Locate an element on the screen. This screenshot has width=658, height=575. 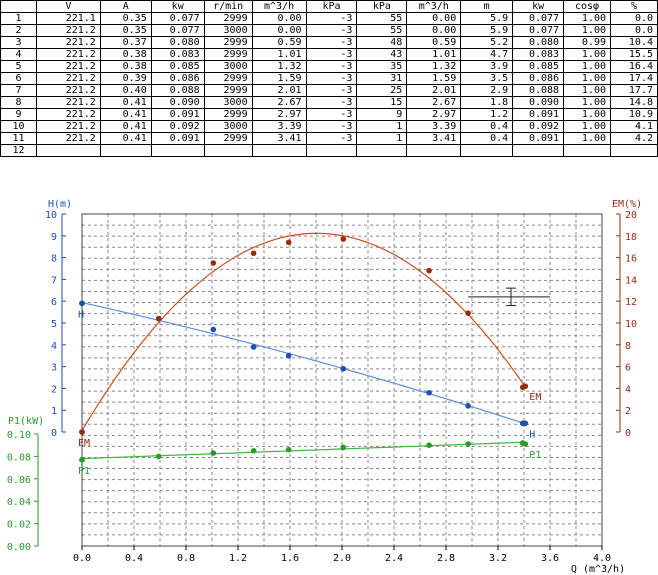
table-cell: 221.1 is located at coordinates (68, 19).